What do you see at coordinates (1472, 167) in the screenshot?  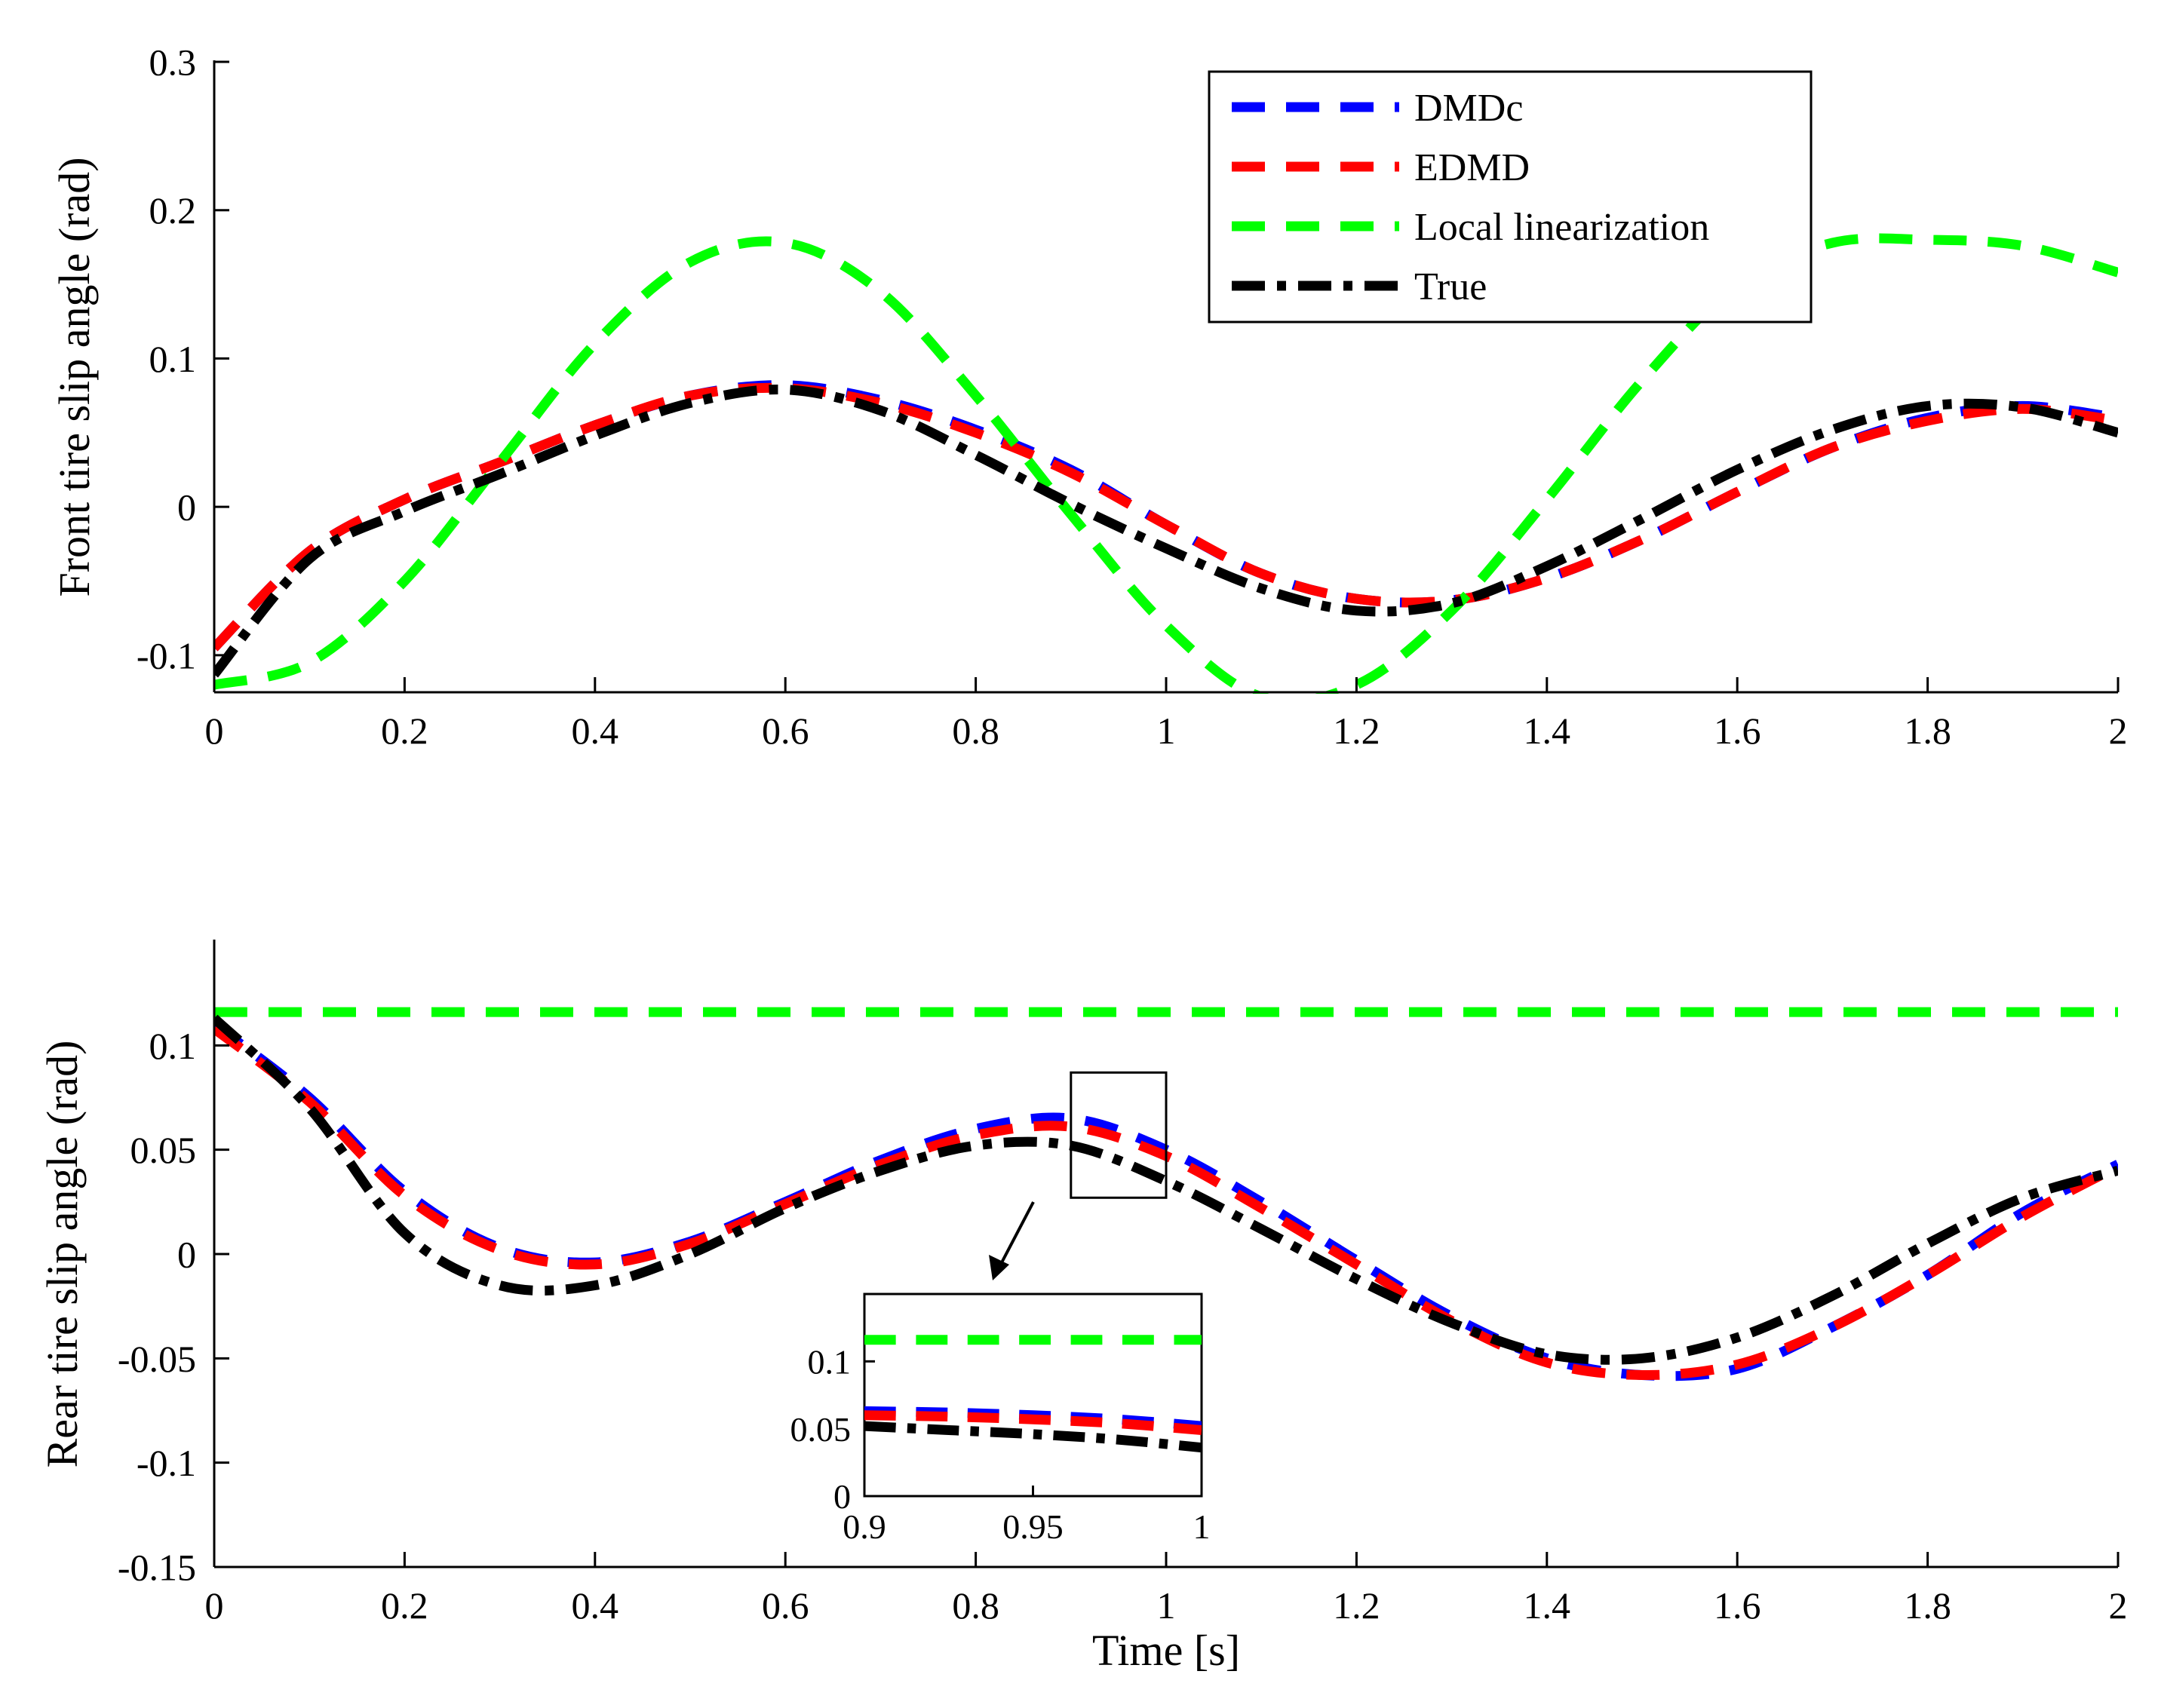 I see `legend-label-edmd: EDMD` at bounding box center [1472, 167].